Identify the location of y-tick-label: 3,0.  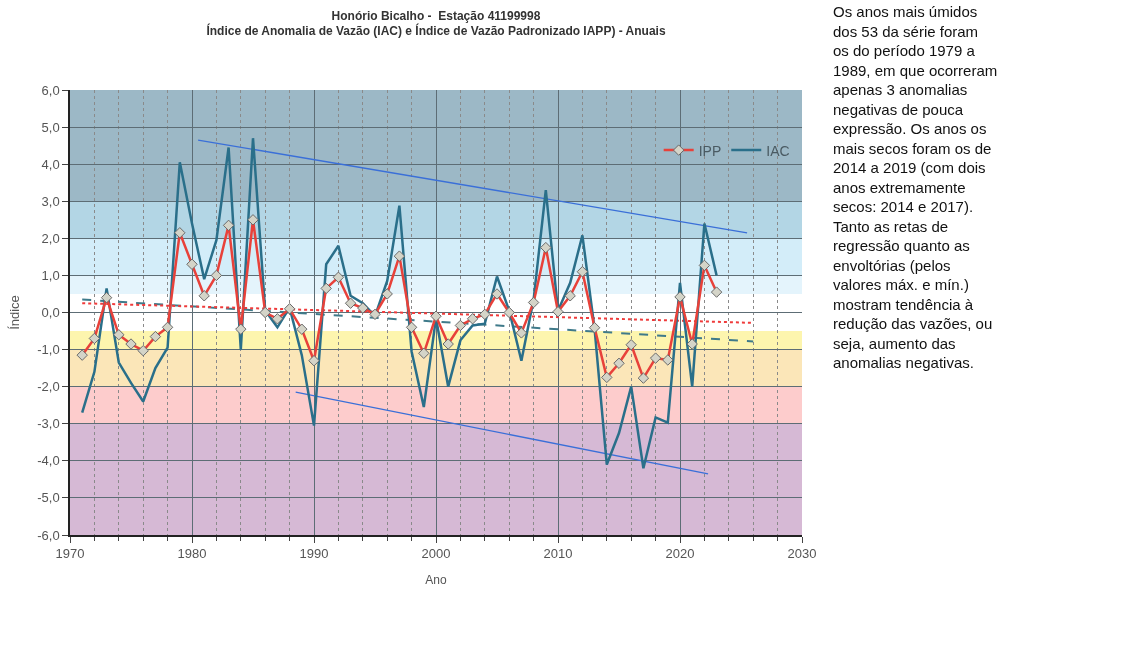
(50, 201).